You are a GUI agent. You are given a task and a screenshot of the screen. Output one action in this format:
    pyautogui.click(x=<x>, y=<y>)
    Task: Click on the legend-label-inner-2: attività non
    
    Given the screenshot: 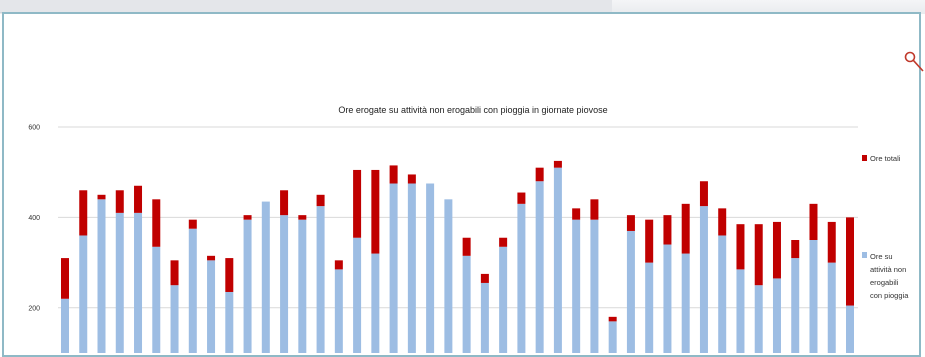 What is the action you would take?
    pyautogui.click(x=888, y=269)
    